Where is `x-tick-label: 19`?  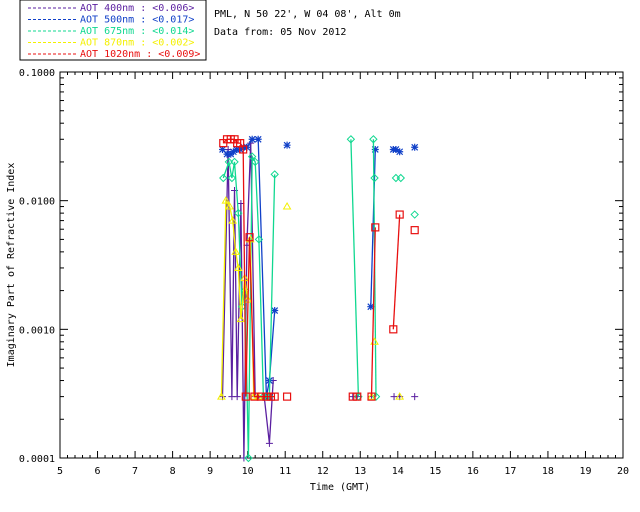 x-tick-label: 19 is located at coordinates (585, 471).